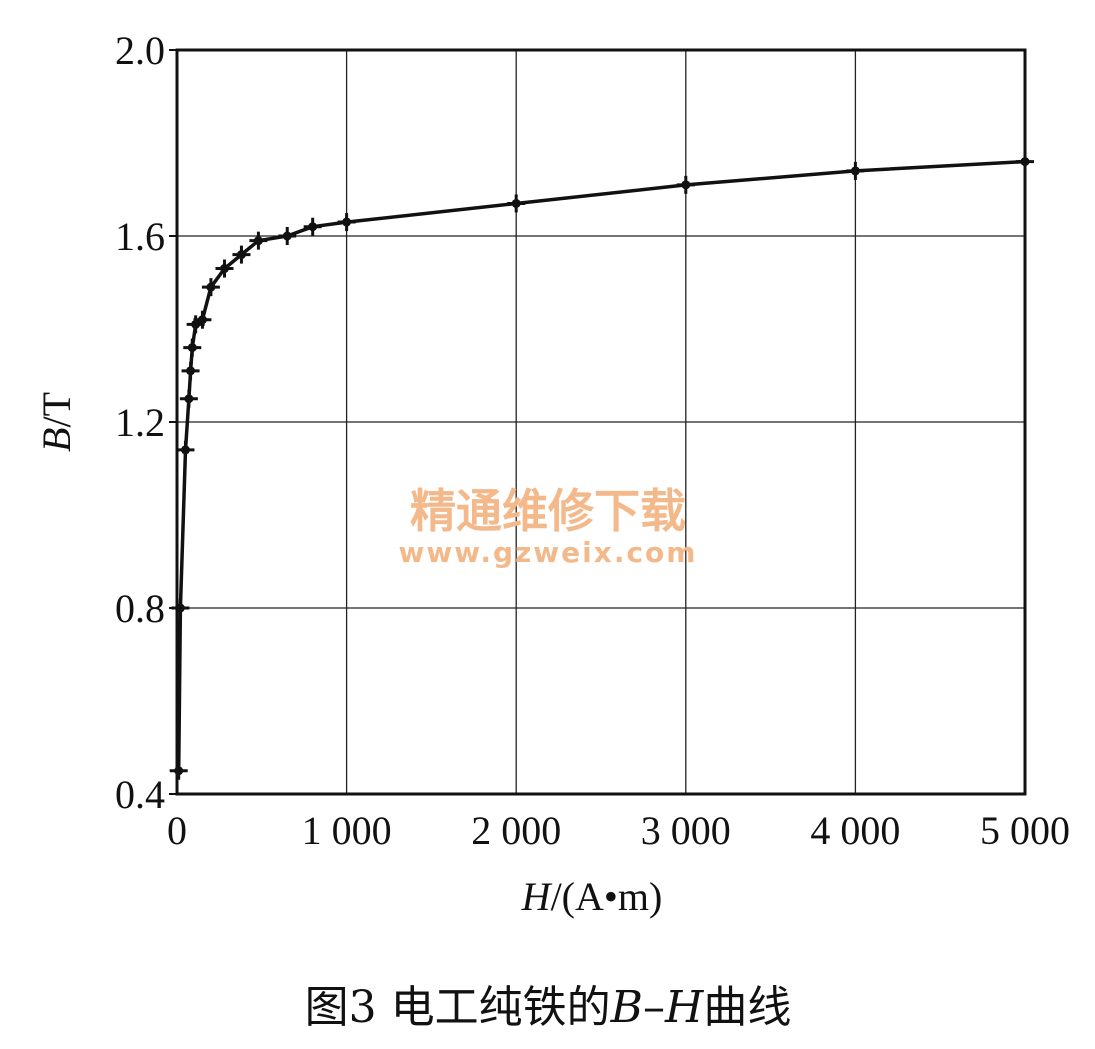  I want to click on x-tick-label: 1 000, so click(347, 830).